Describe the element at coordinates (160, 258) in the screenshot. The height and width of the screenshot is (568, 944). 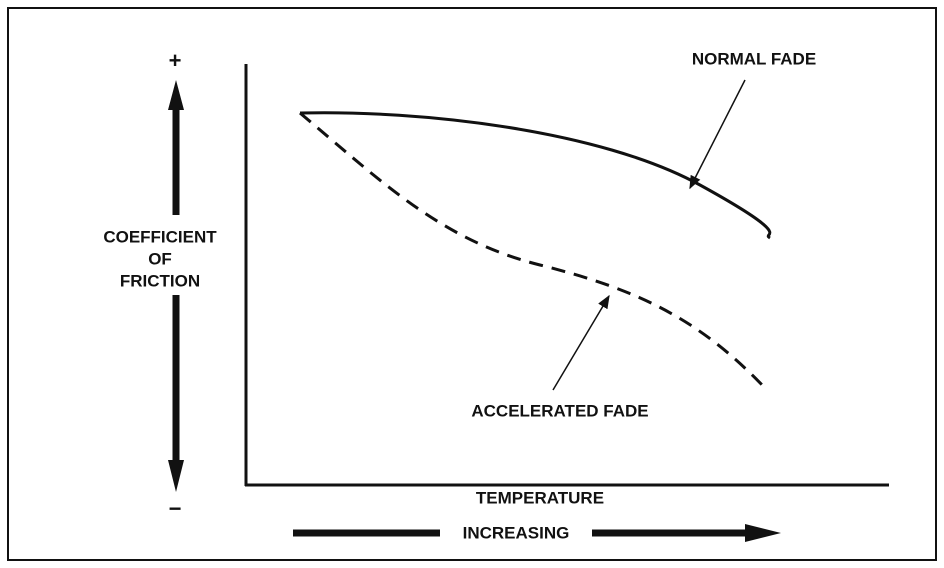
I see `y-label: OF` at that location.